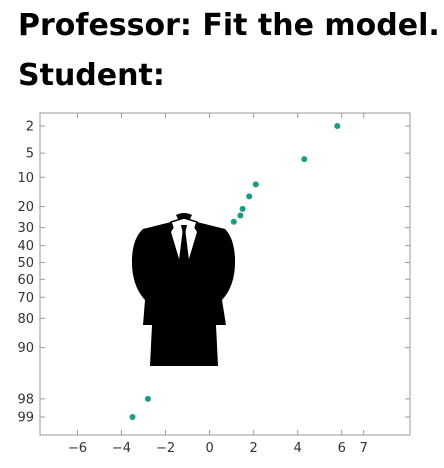  I want to click on y-tick-label: 50, so click(25, 263).